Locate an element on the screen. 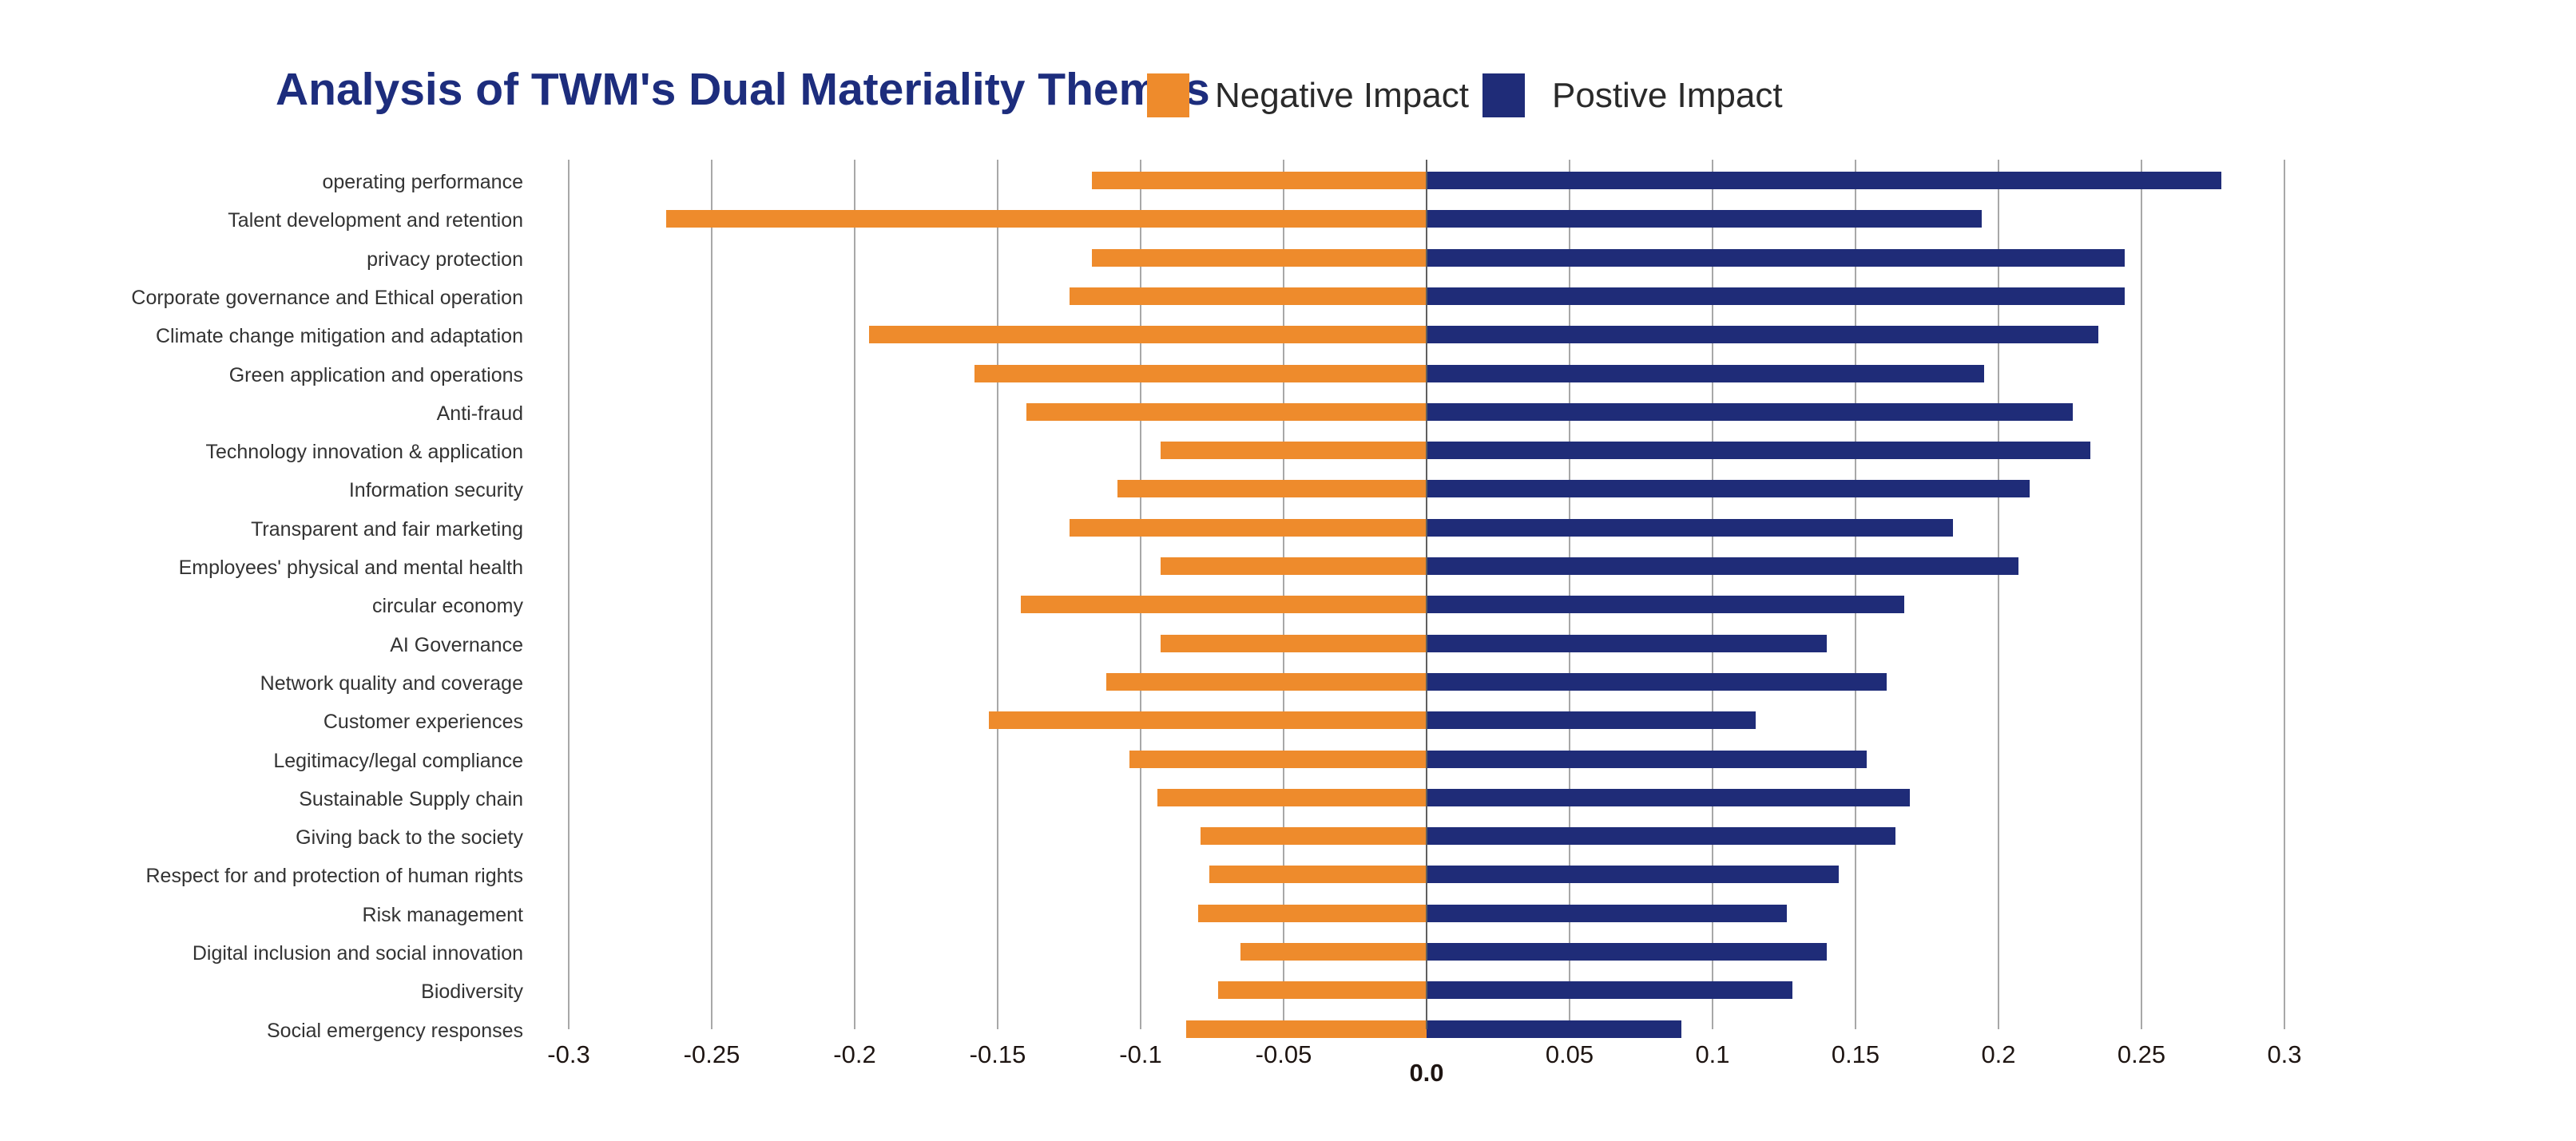  x-tick-label: 0.2 is located at coordinates (1998, 1054).